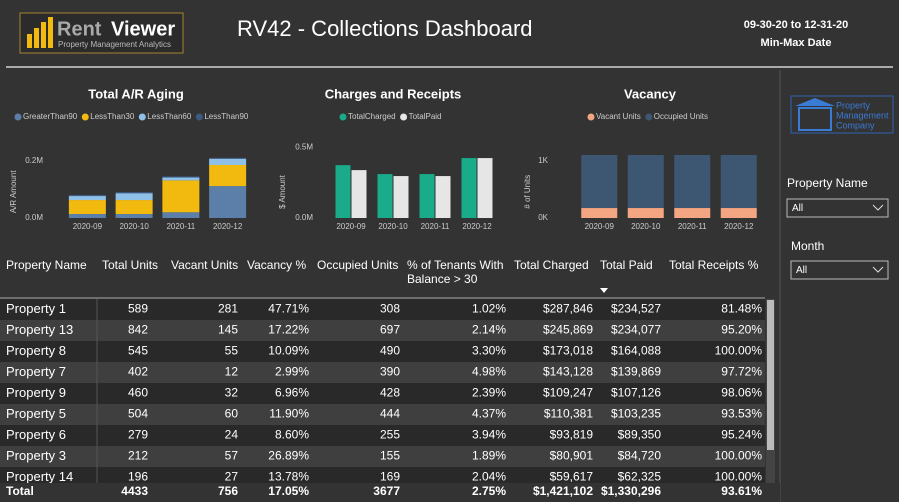  What do you see at coordinates (372, 116) in the screenshot?
I see `legend-label: TotalCharged` at bounding box center [372, 116].